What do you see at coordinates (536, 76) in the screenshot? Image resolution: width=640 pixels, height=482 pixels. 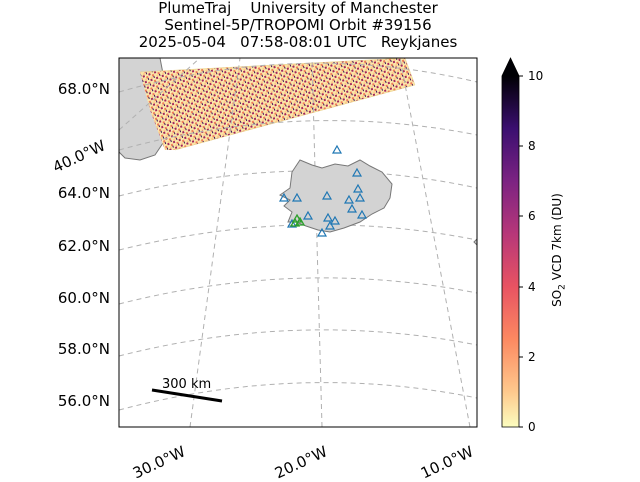 I see `colorbar-tick: 10` at bounding box center [536, 76].